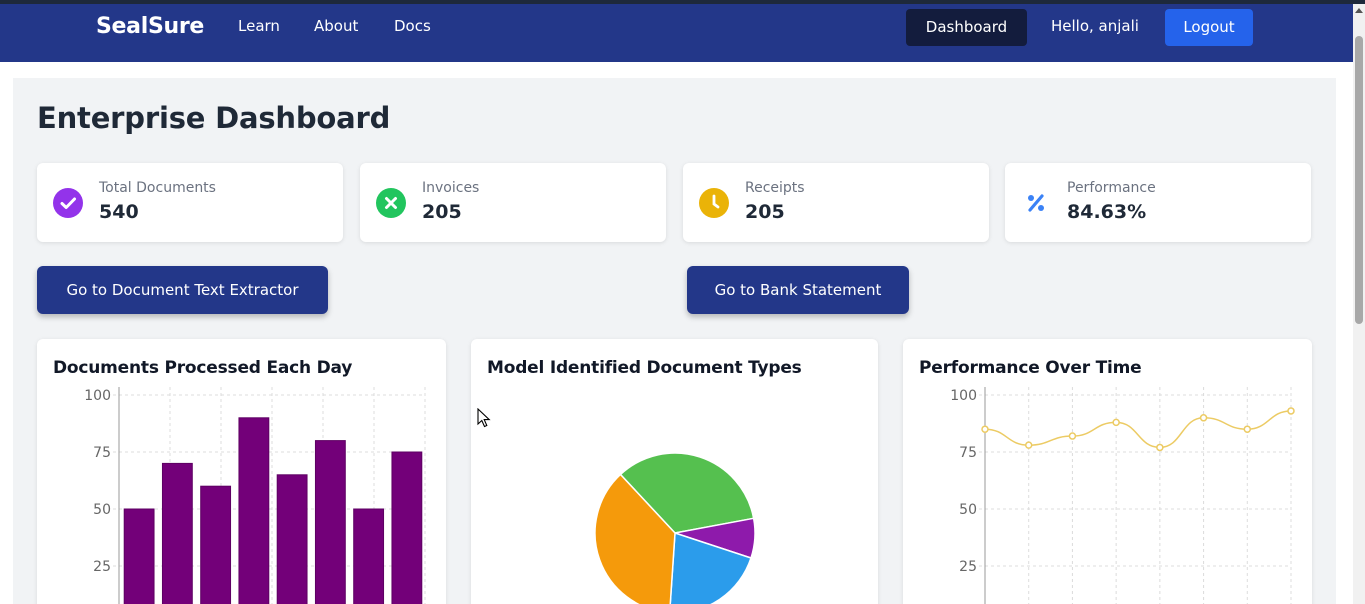 The width and height of the screenshot is (1365, 604). What do you see at coordinates (966, 27) in the screenshot?
I see `nav-dashboard-button: Dashboard` at bounding box center [966, 27].